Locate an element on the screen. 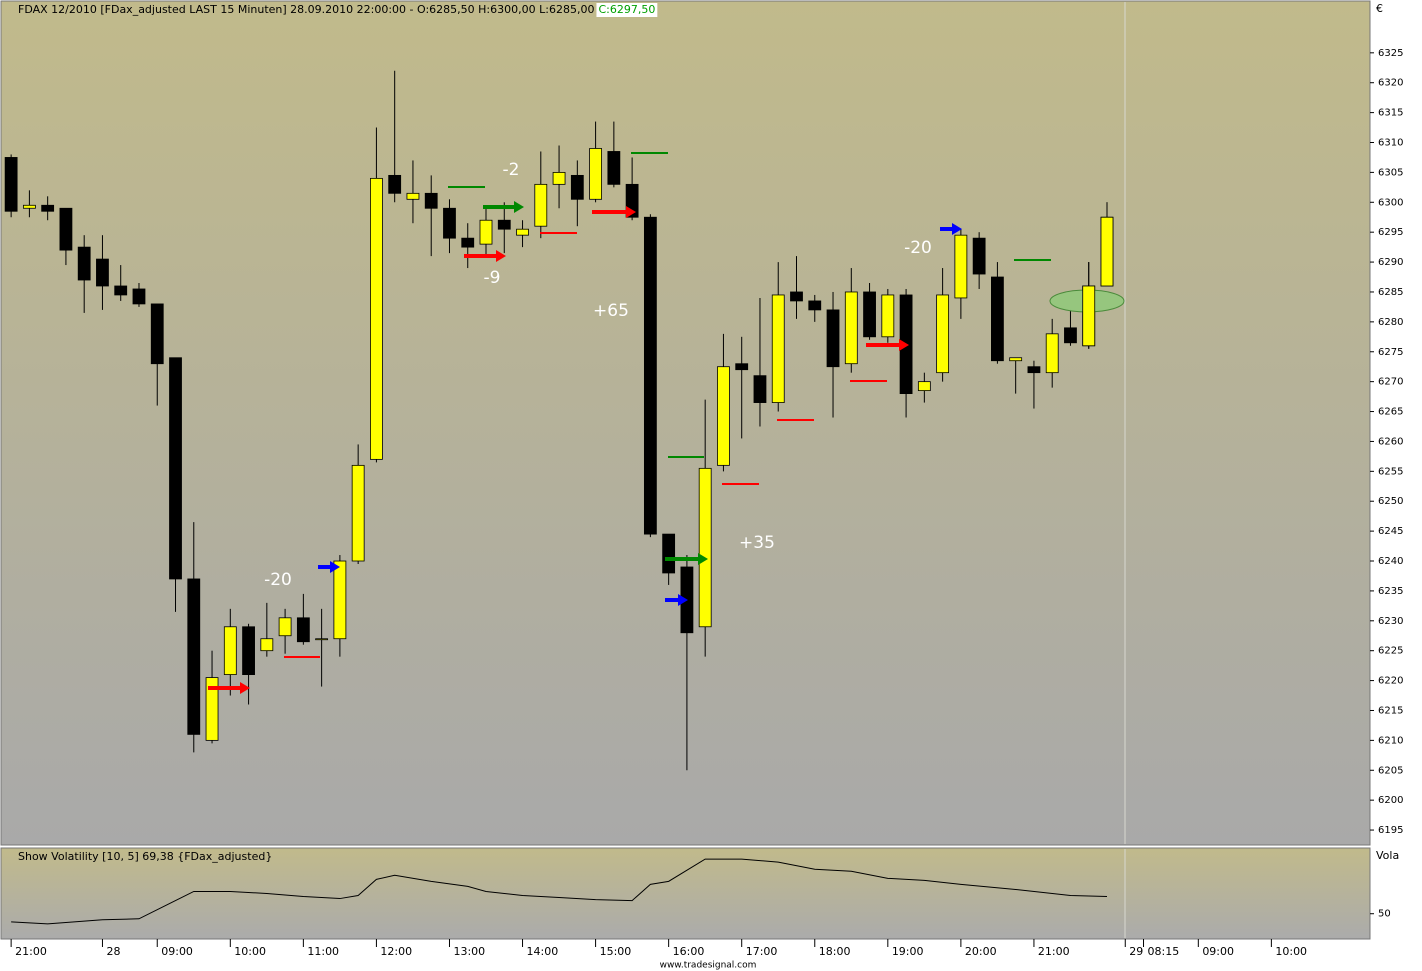  indicator-line is located at coordinates (559, 891).